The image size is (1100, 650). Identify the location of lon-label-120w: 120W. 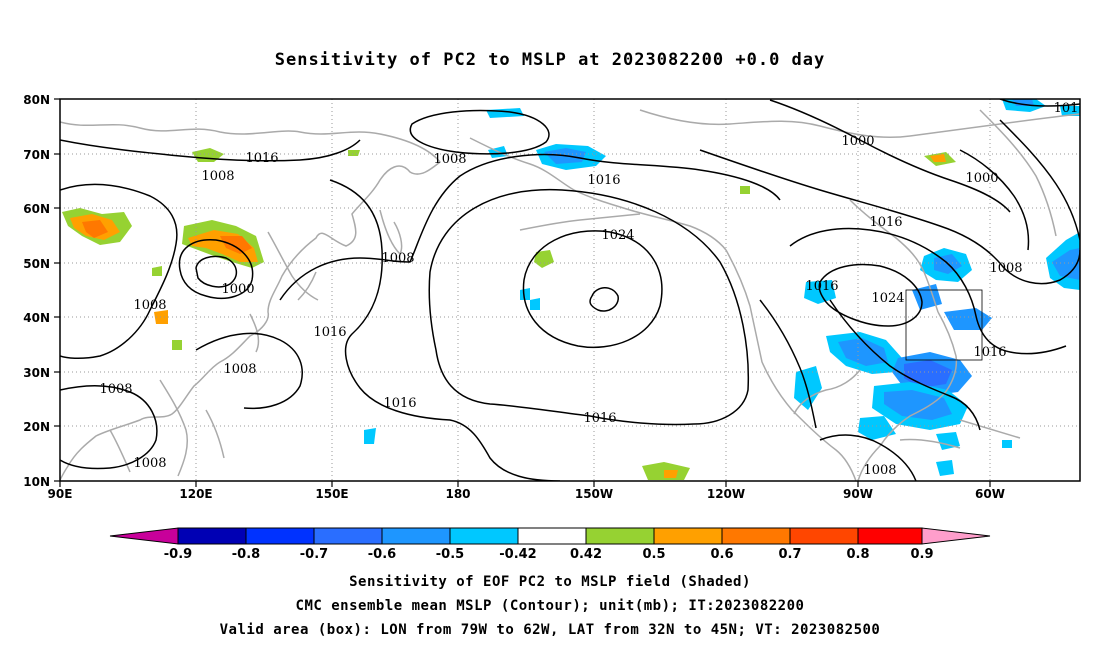
(726, 494).